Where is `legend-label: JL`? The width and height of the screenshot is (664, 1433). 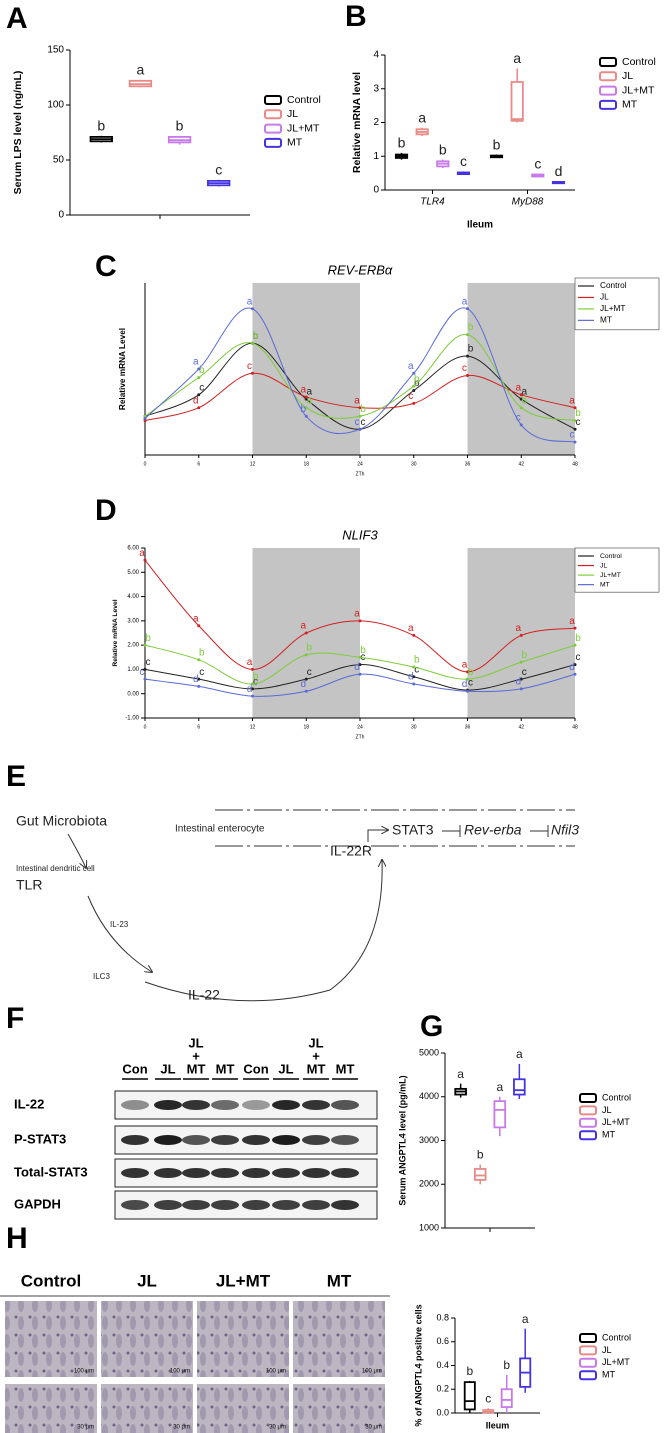
legend-label: JL is located at coordinates (607, 1110).